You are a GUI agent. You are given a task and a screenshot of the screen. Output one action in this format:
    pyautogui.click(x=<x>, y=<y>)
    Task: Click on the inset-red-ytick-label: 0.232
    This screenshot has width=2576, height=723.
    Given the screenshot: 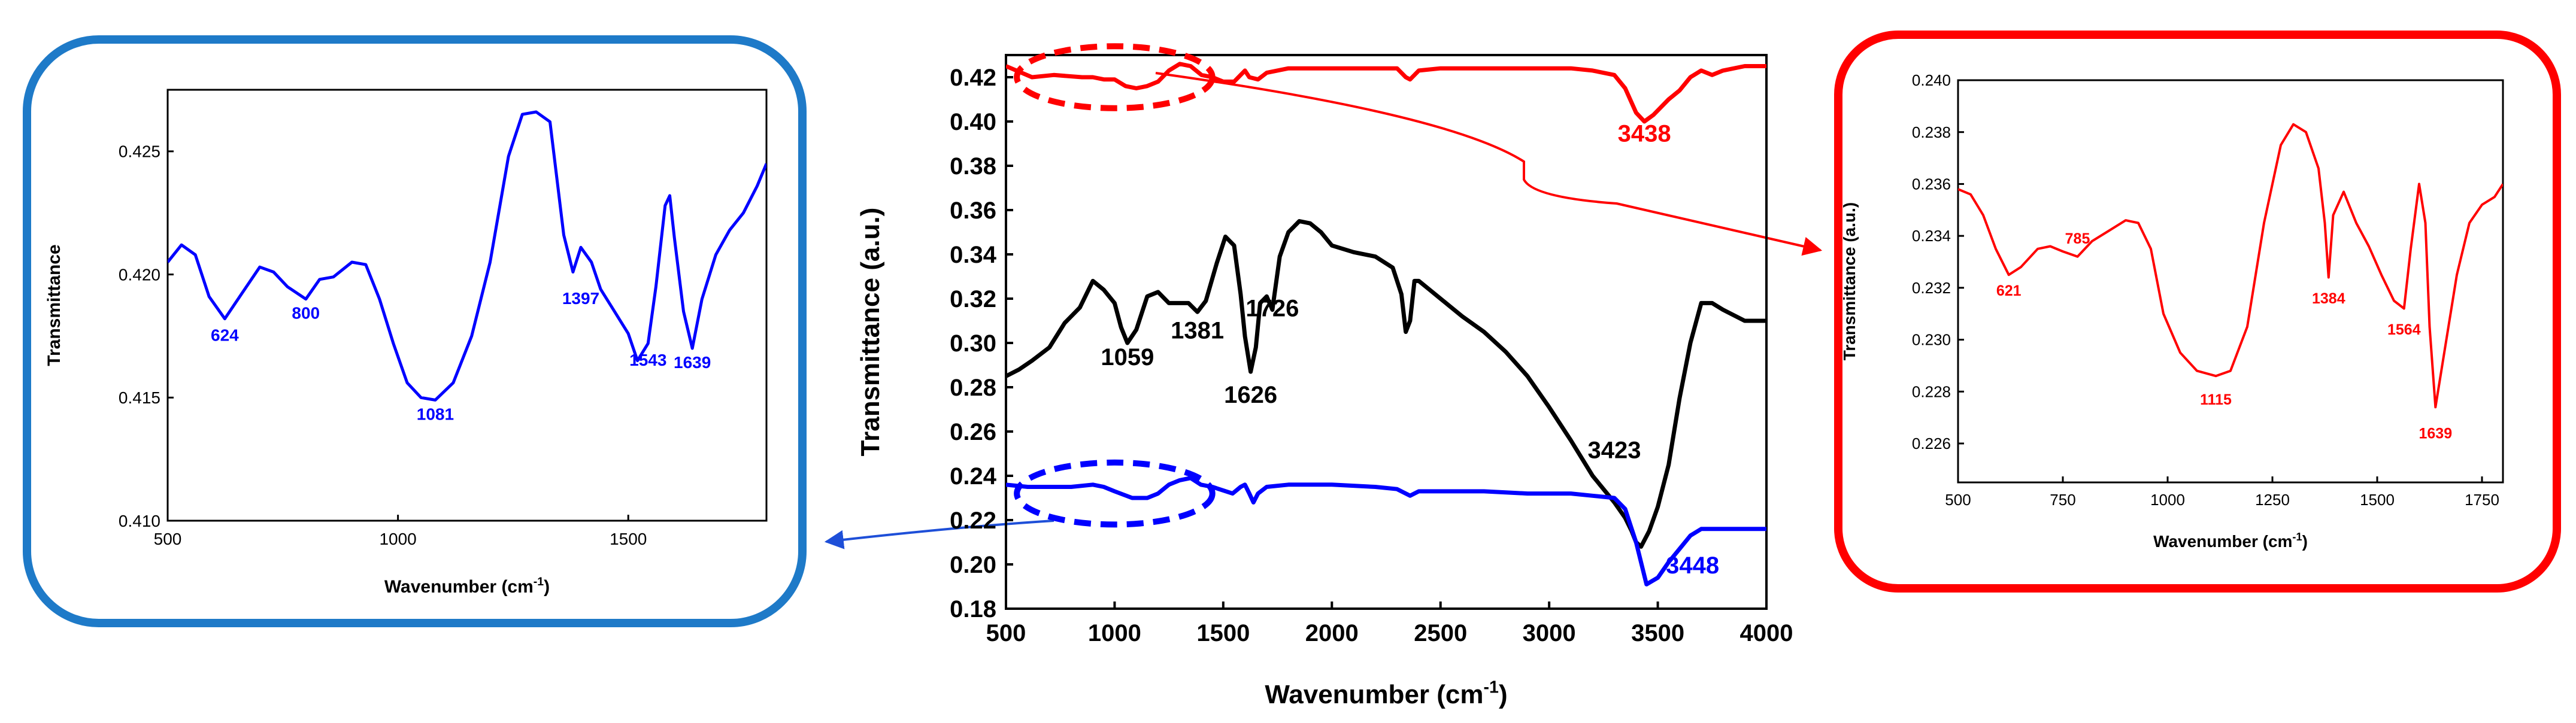 What is the action you would take?
    pyautogui.click(x=1931, y=288)
    